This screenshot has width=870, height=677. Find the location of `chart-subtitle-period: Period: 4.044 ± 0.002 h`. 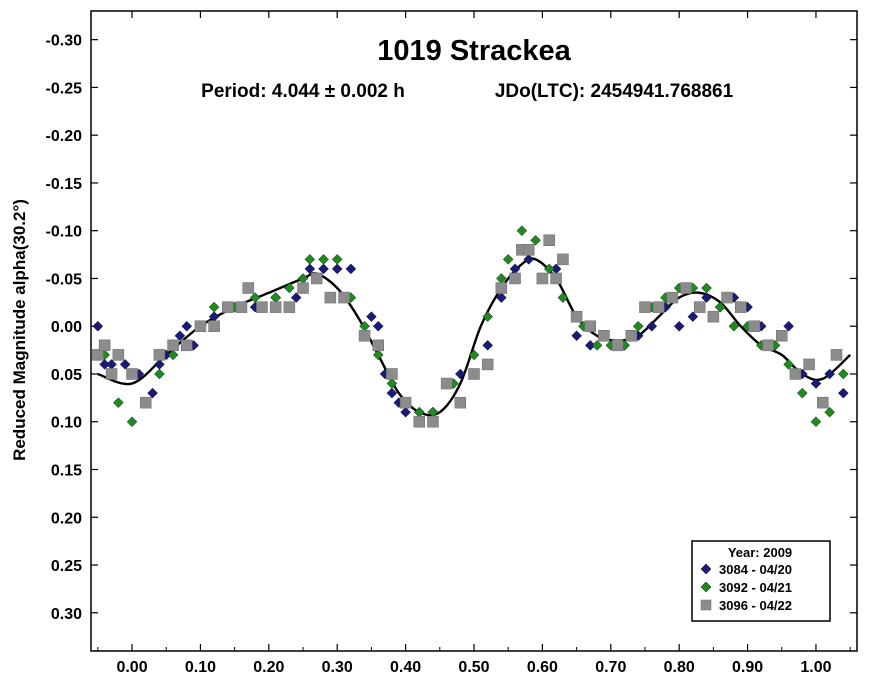

chart-subtitle-period: Period: 4.044 ± 0.002 h is located at coordinates (303, 91).